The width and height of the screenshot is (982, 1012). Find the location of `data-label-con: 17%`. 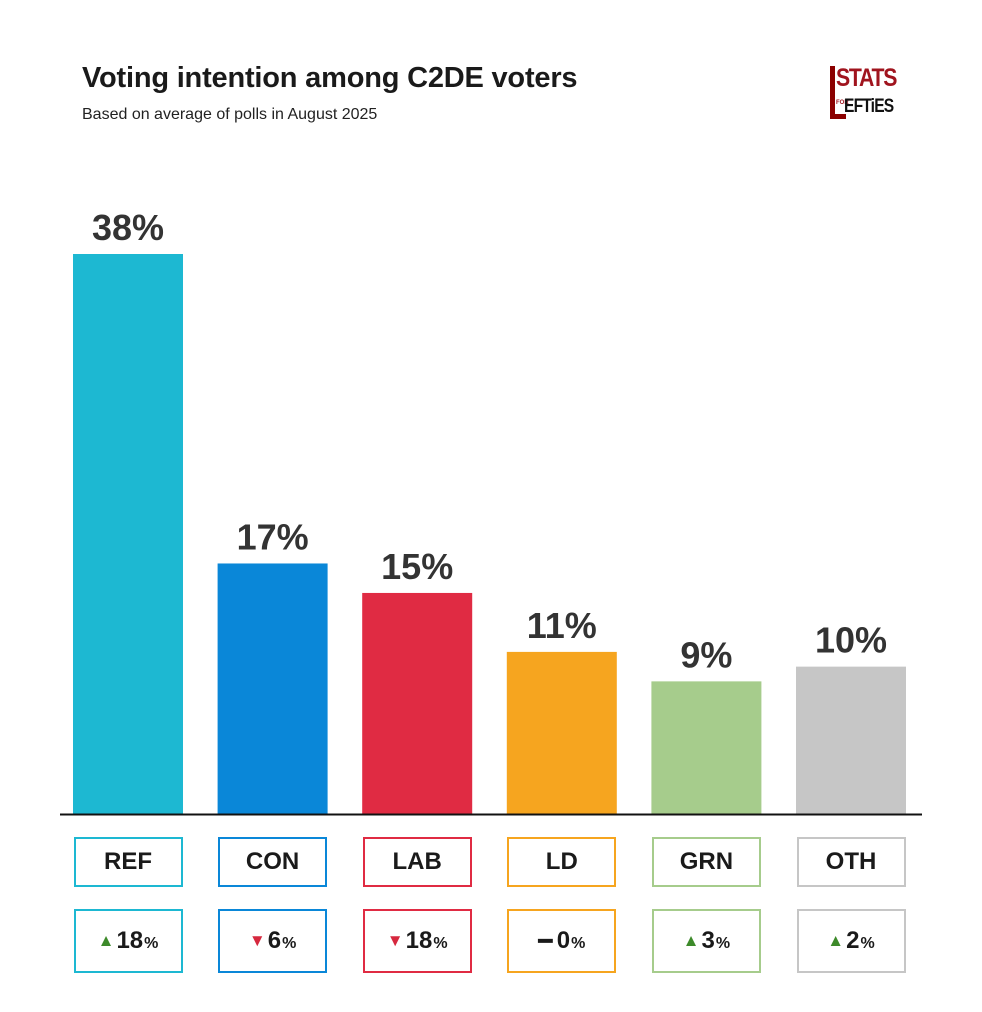

data-label-con: 17% is located at coordinates (273, 536).